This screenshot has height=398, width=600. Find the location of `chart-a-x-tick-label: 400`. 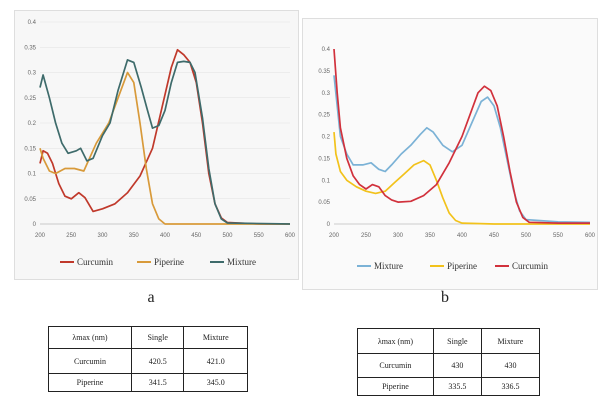

chart-a-x-tick-label: 400 is located at coordinates (165, 236).